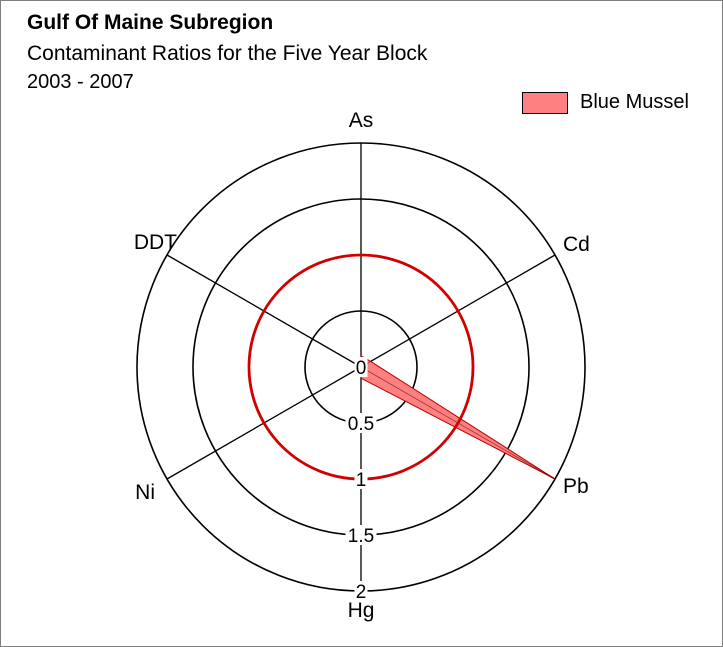 This screenshot has height=647, width=723. Describe the element at coordinates (361, 610) in the screenshot. I see `axis-label-hg: Hg` at that location.